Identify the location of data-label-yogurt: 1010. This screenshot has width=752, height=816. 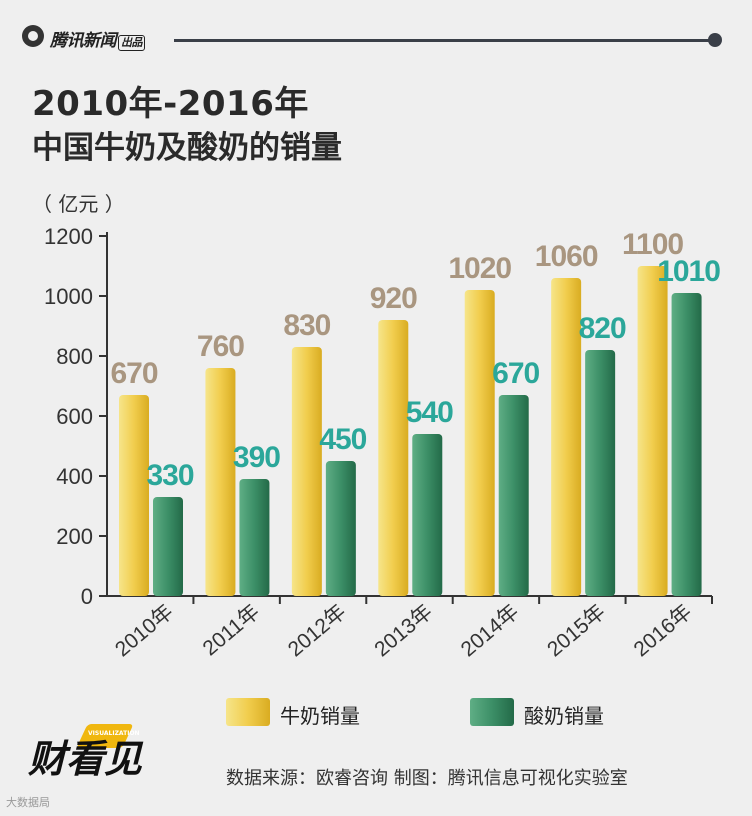
(688, 271).